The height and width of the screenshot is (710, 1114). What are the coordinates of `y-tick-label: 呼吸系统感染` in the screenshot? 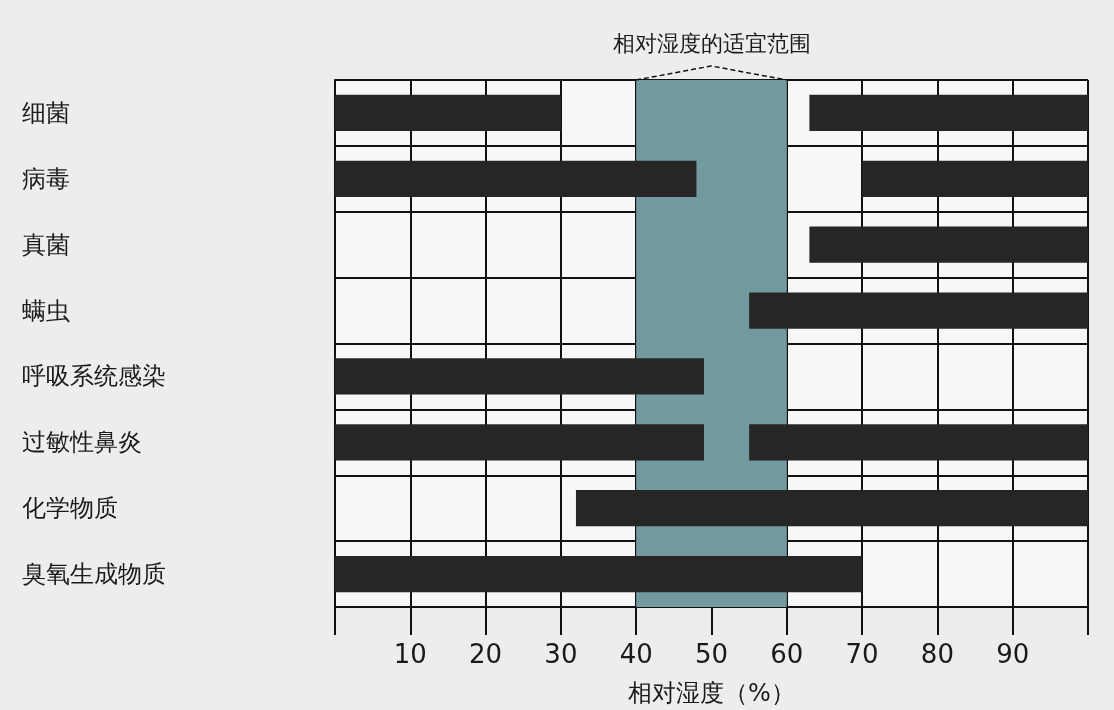 It's located at (94, 376).